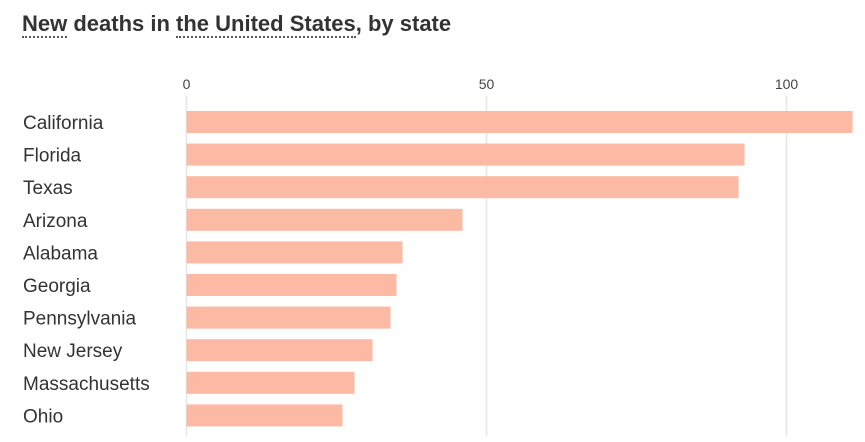  What do you see at coordinates (63, 123) in the screenshot?
I see `category-label: California` at bounding box center [63, 123].